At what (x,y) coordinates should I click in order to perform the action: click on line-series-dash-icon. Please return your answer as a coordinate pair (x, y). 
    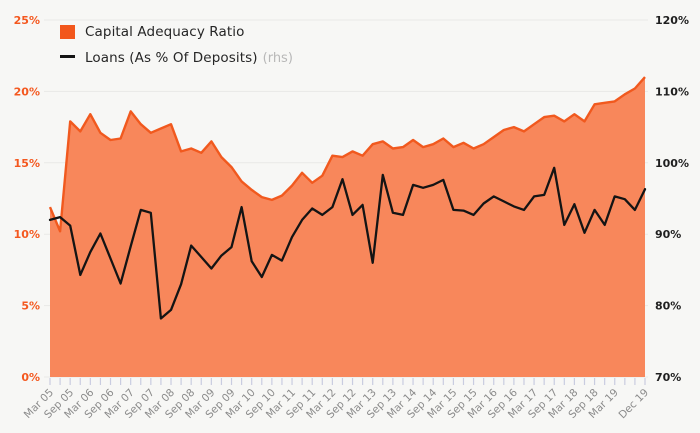
    Looking at the image, I should click on (67, 56).